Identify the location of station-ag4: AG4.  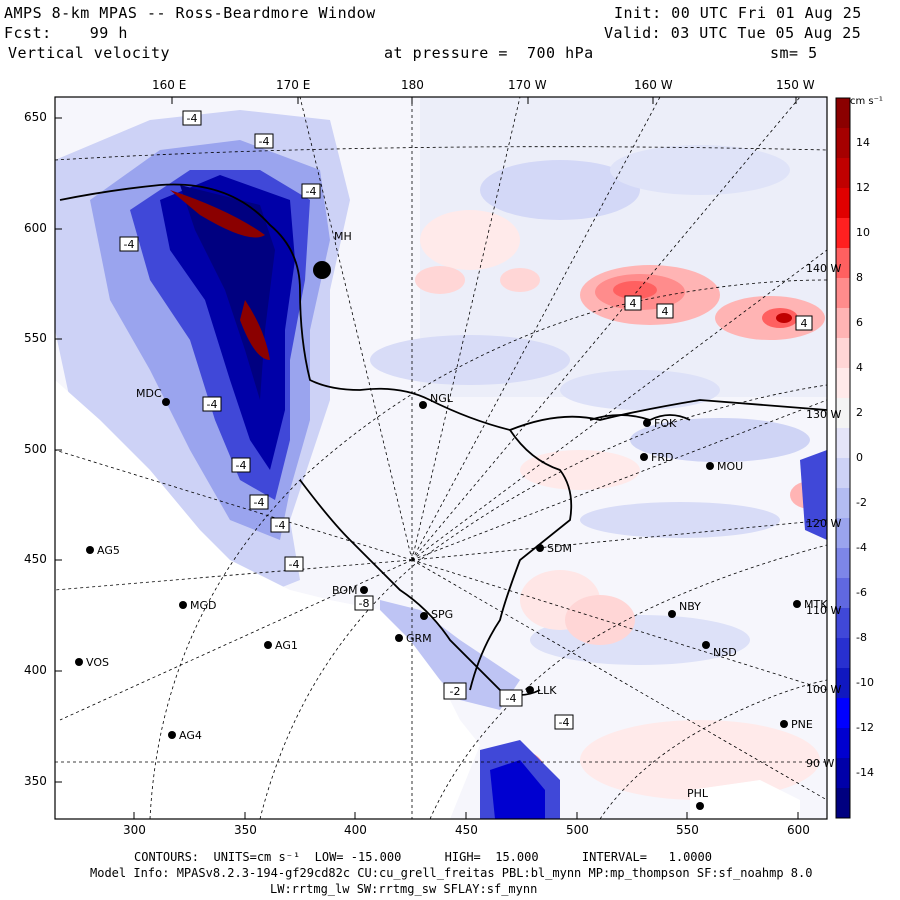
(185, 735).